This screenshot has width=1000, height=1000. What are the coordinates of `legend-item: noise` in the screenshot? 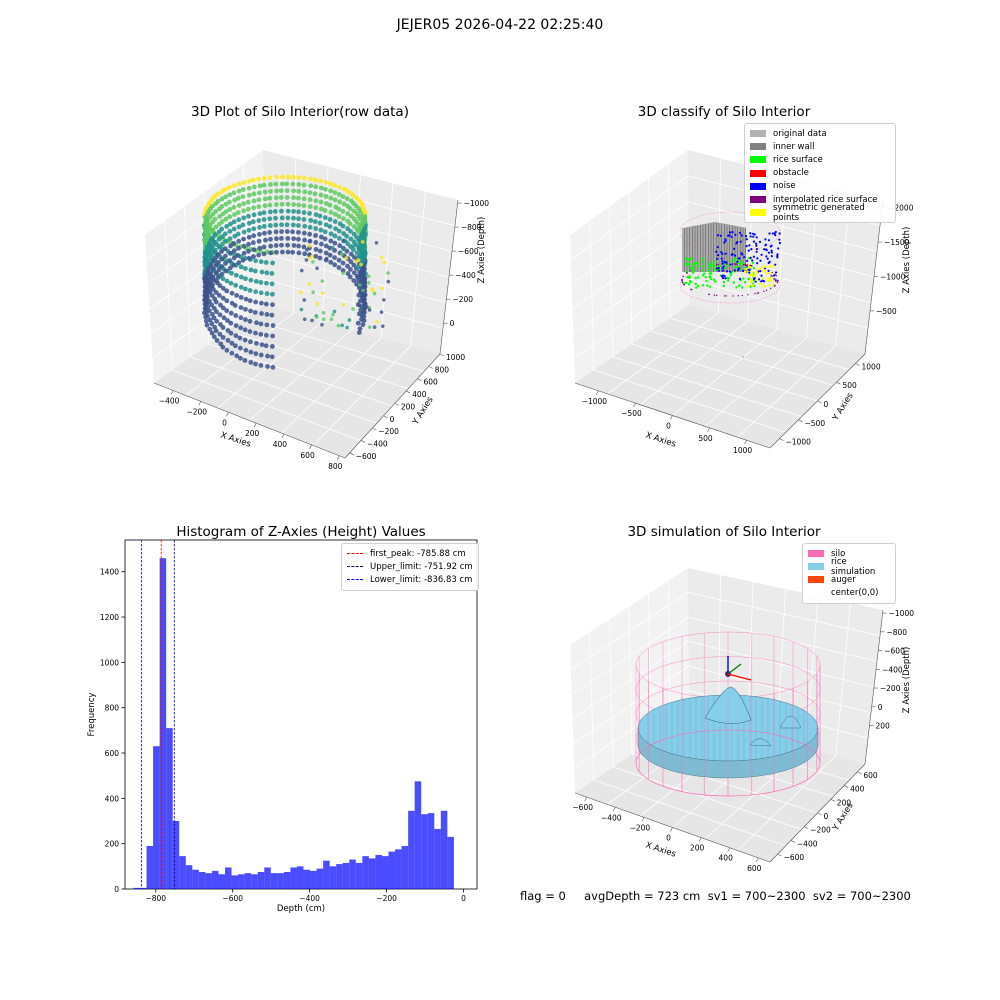 It's located at (820, 186).